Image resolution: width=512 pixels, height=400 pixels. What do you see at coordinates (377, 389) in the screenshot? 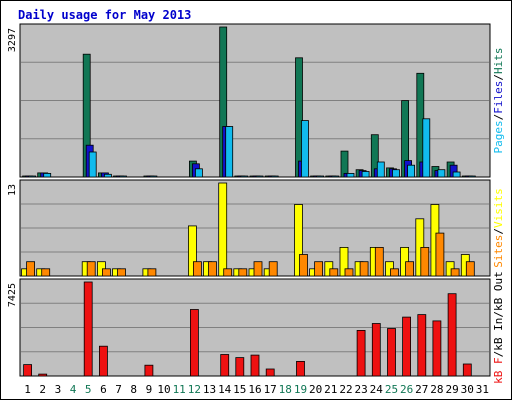
I see `x-tick-label: 24` at bounding box center [377, 389].